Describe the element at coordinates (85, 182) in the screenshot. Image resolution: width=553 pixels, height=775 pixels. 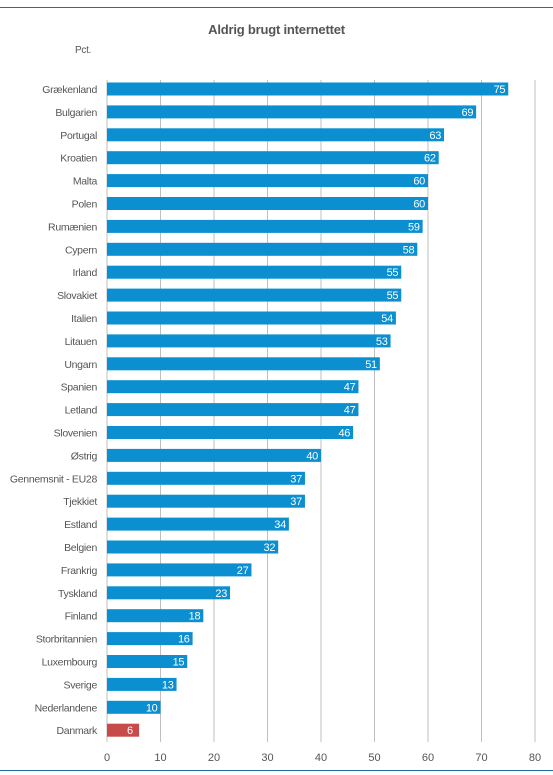
I see `category-label: Malta` at that location.